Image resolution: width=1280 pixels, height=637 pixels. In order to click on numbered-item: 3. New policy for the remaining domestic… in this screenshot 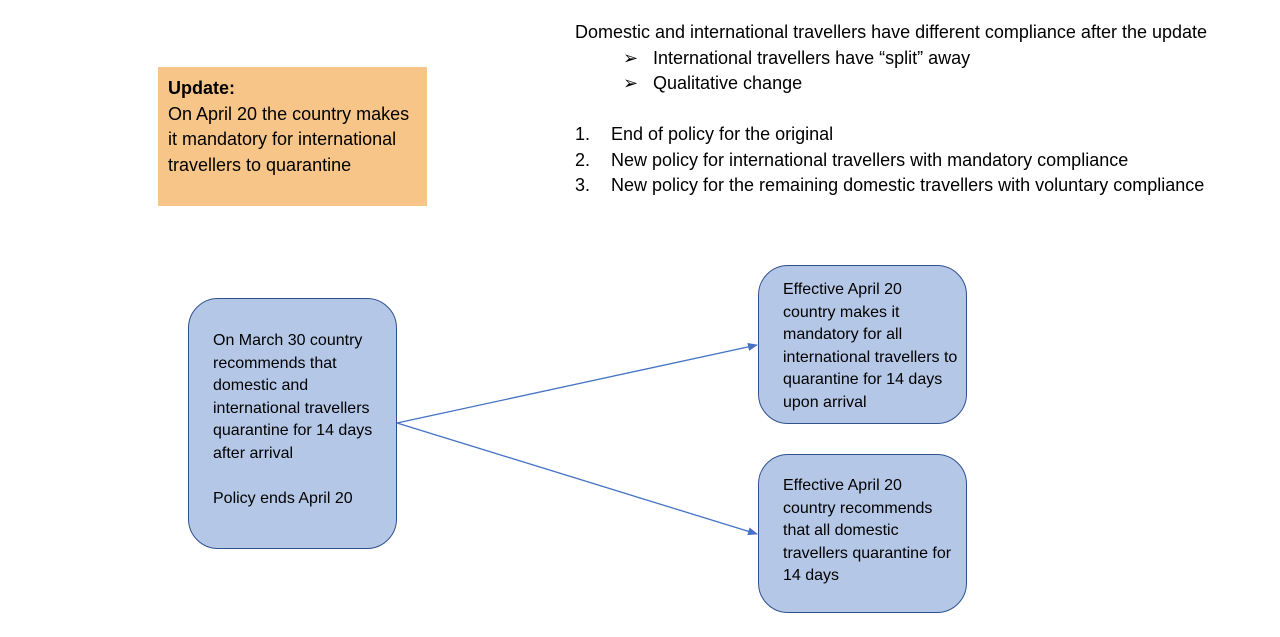, I will do `click(895, 186)`.